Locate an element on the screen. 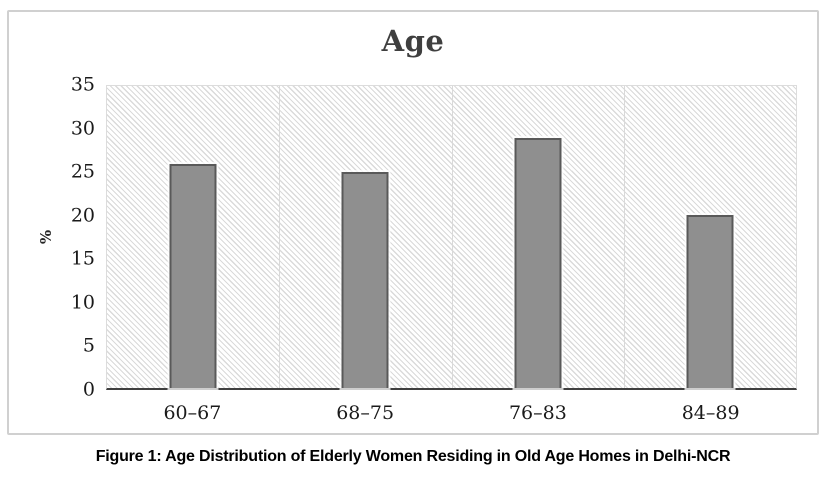  x-tick-label: 76–83 is located at coordinates (537, 413).